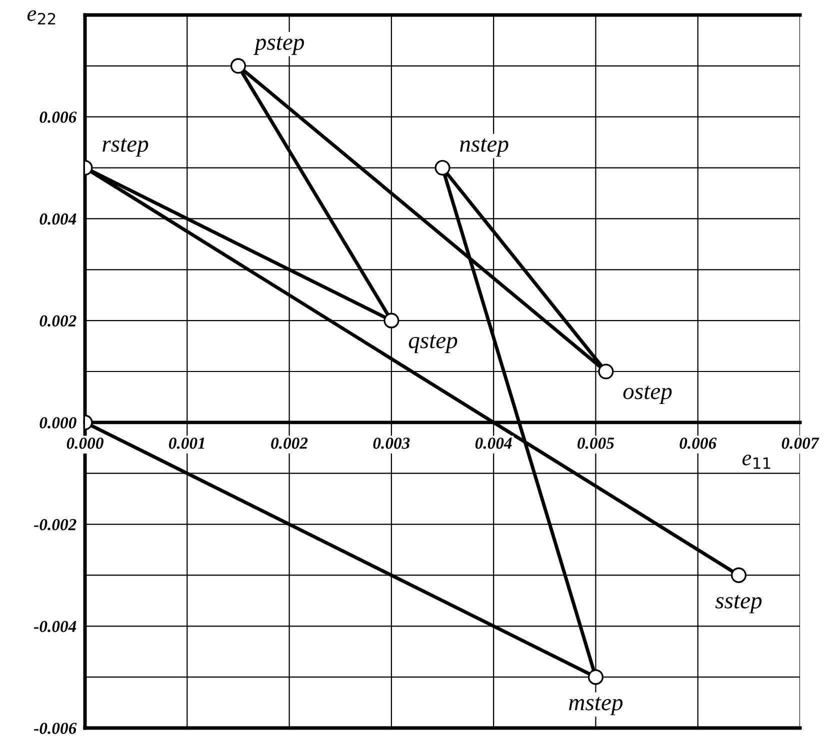  What do you see at coordinates (58, 321) in the screenshot?
I see `y-tick-label: 0.002` at bounding box center [58, 321].